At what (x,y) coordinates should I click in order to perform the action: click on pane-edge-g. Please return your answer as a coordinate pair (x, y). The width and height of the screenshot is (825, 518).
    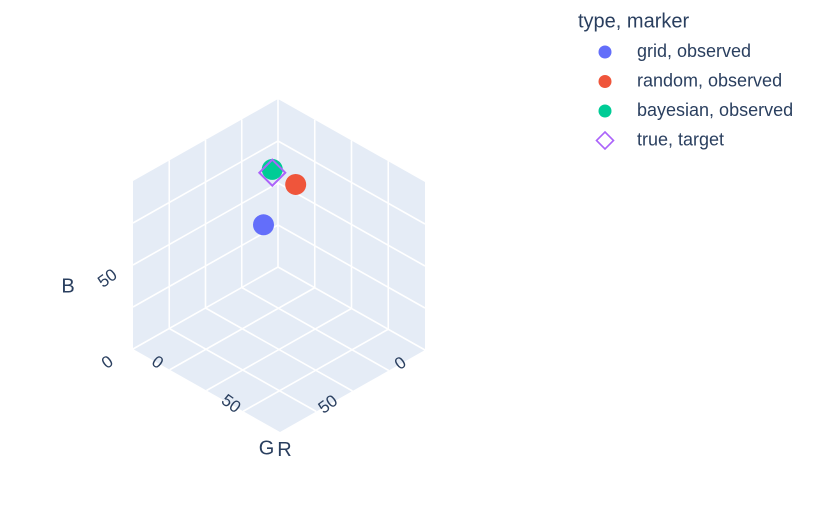
    Looking at the image, I should click on (205, 308).